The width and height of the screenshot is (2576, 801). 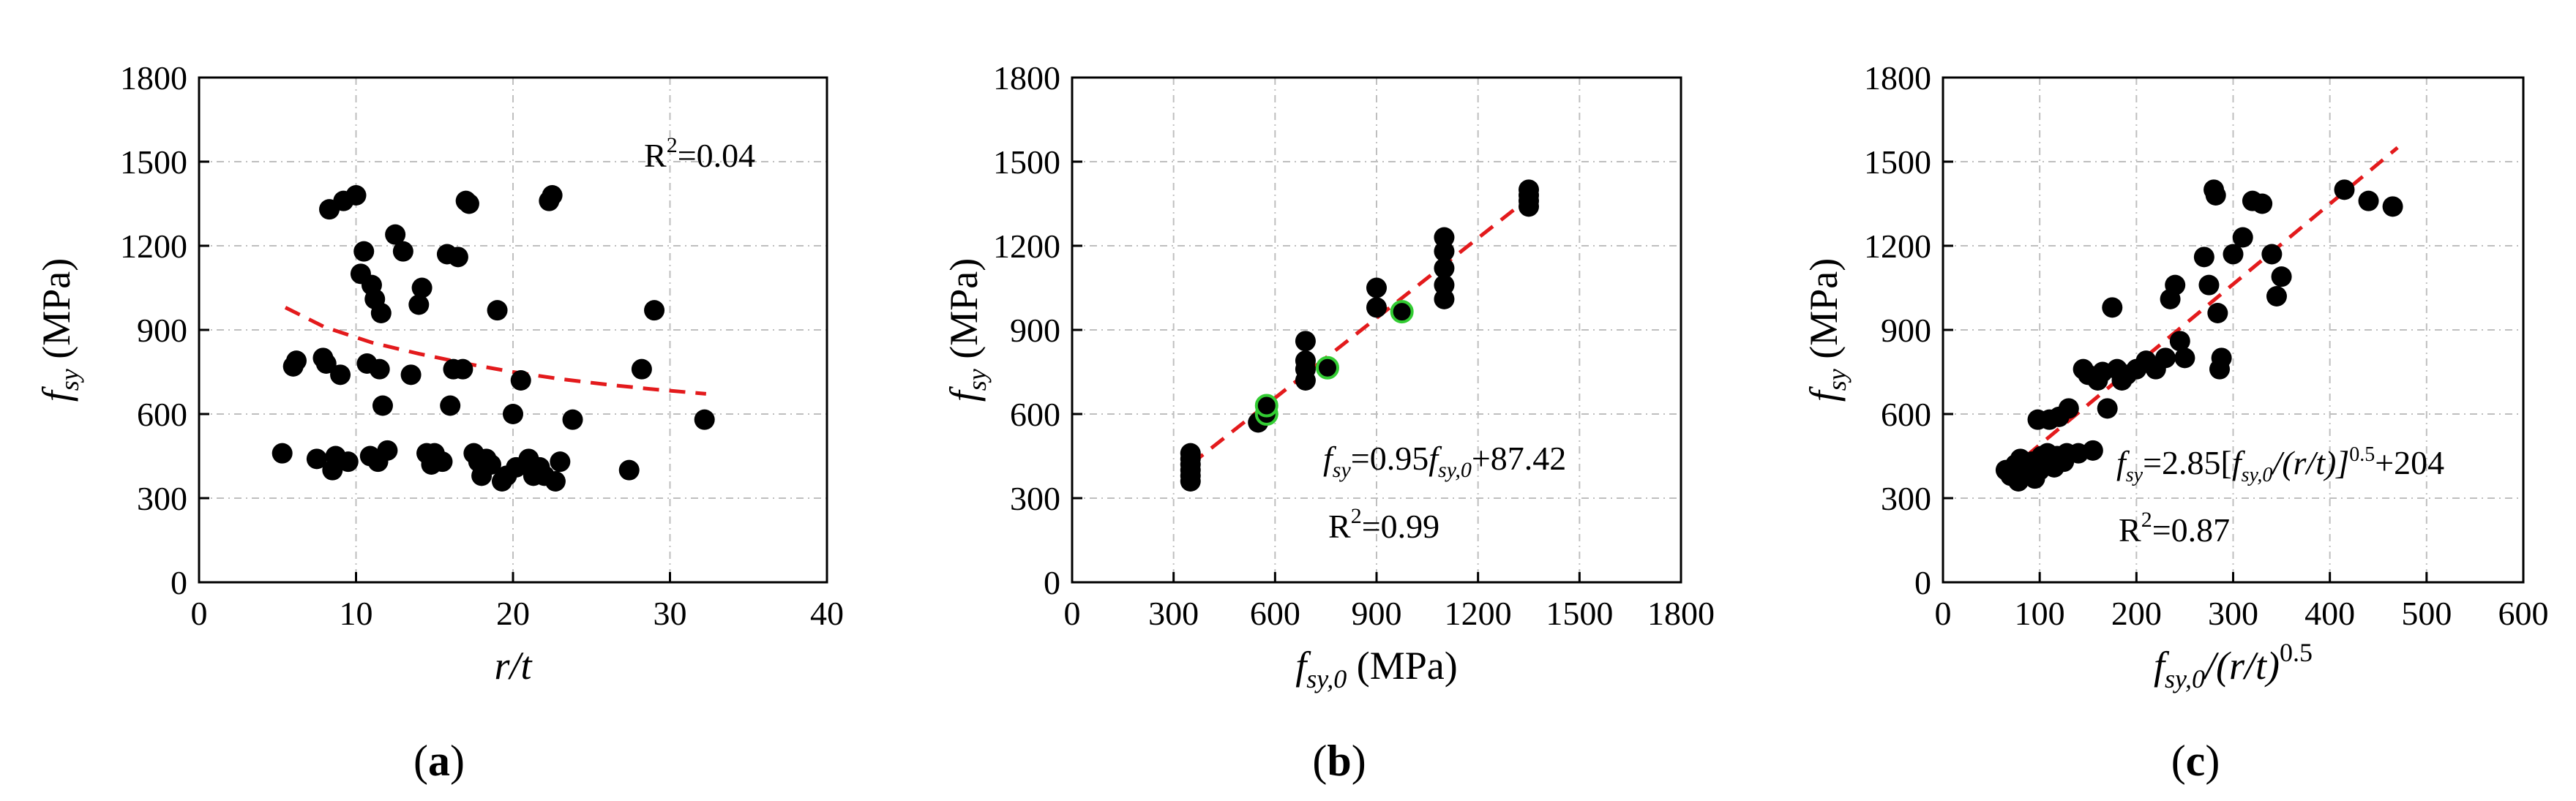 I want to click on subfigure-letter: b, so click(x=1339, y=761).